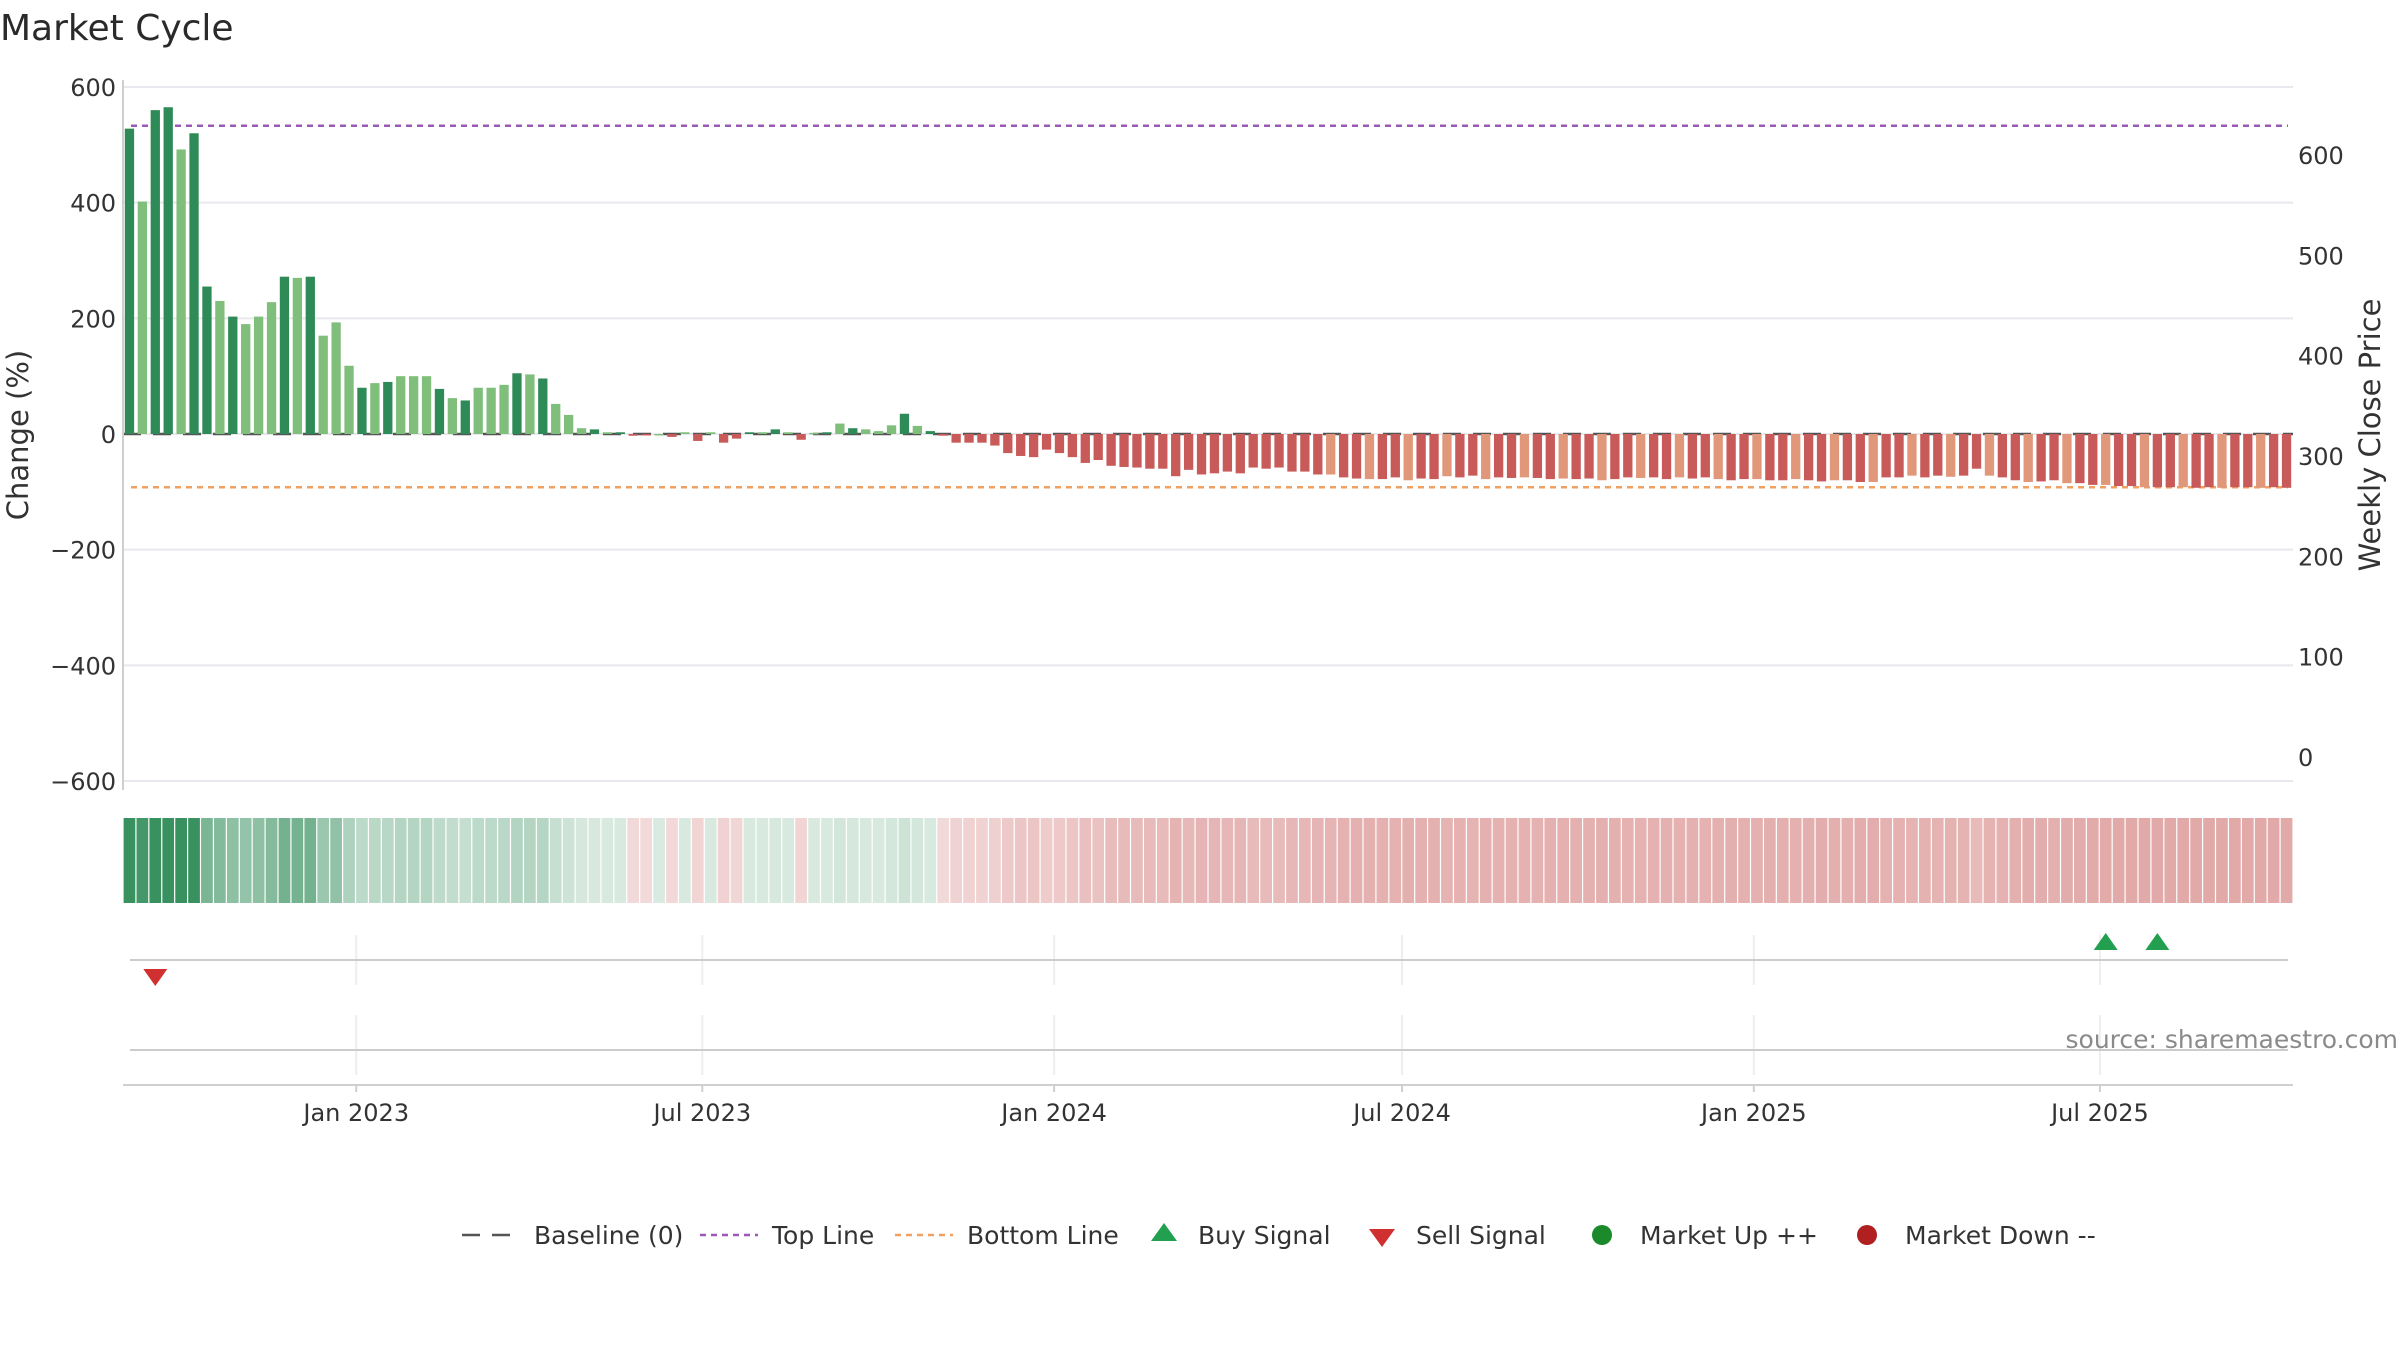 This screenshot has height=1350, width=2400. I want to click on source-note: source: sharemaestro.com, so click(2232, 1039).